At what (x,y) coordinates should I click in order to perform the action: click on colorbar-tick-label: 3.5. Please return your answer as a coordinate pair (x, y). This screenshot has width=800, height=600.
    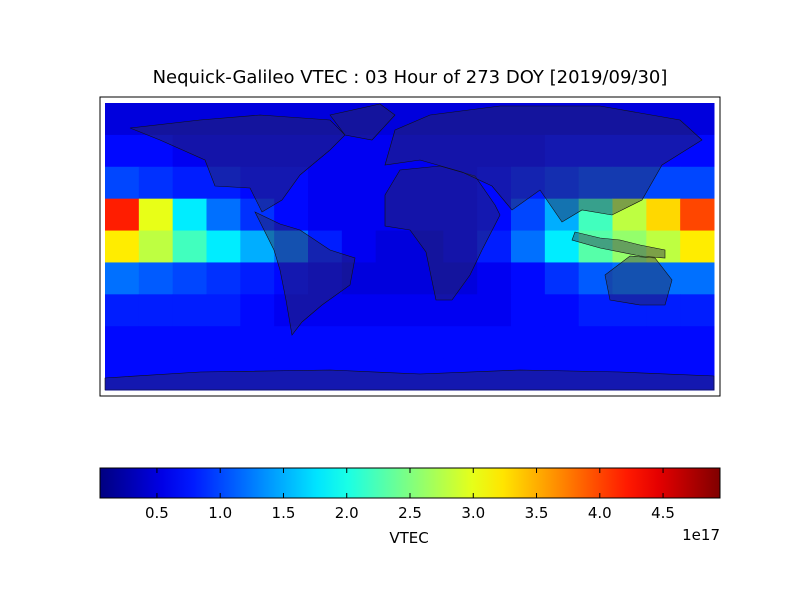
    Looking at the image, I should click on (537, 513).